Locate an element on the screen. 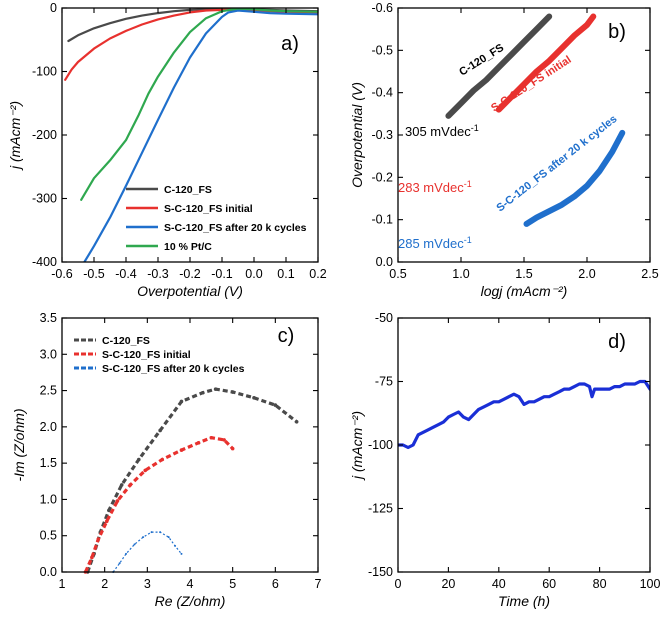  chart1-panel-letter: a) is located at coordinates (290, 44).